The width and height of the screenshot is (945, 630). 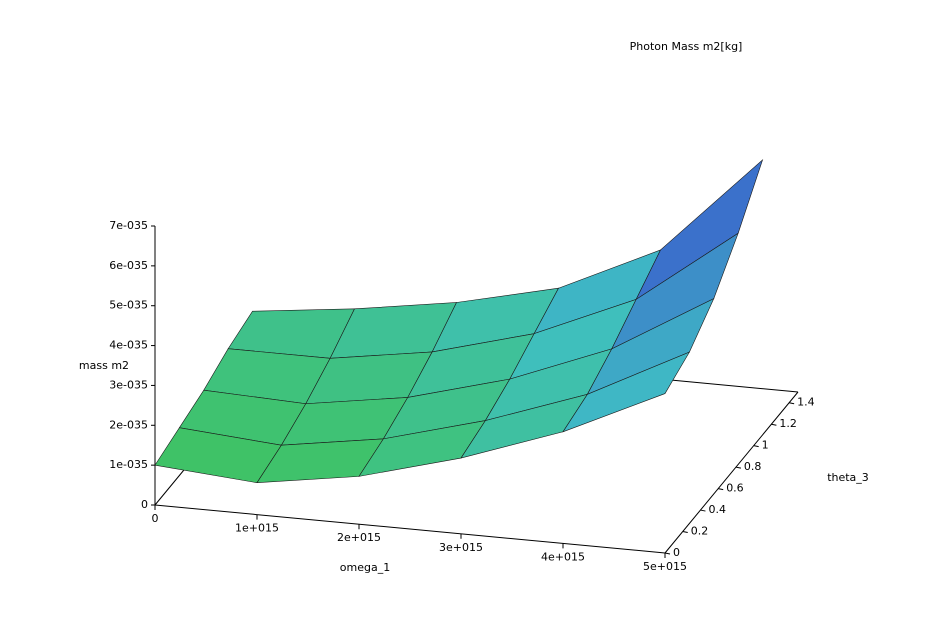 What do you see at coordinates (717, 509) in the screenshot?
I see `y-tick-label: 0.4` at bounding box center [717, 509].